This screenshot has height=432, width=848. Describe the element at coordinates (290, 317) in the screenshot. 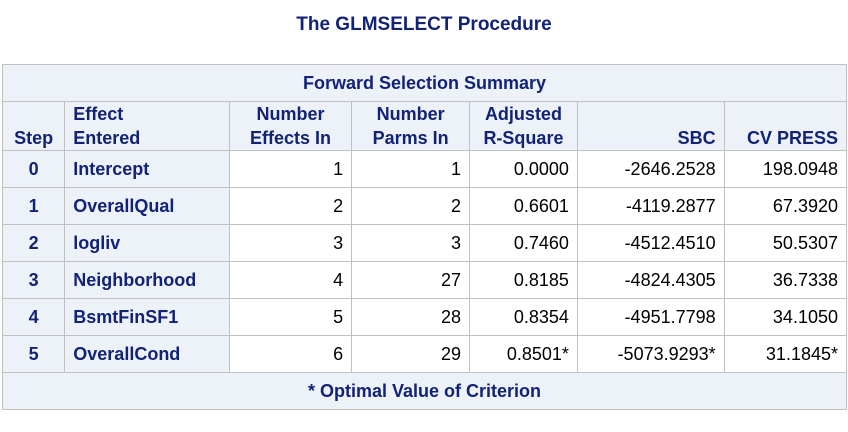

I see `effects-in-cell: 5` at that location.